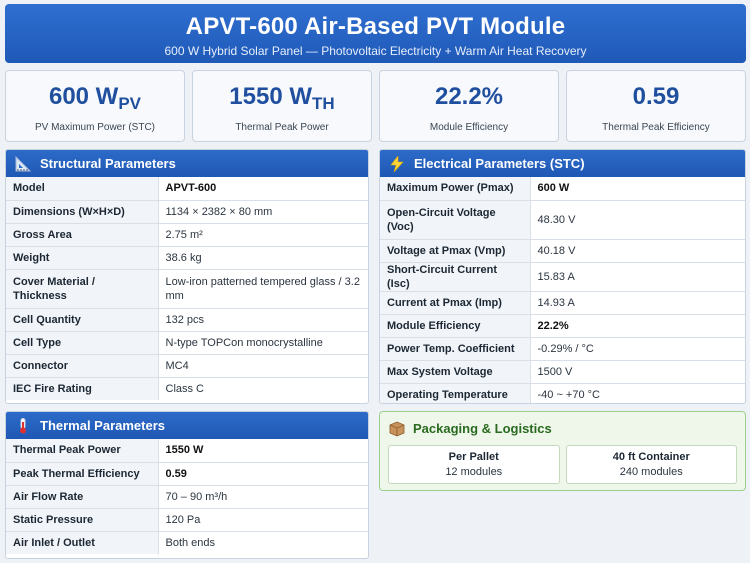 This screenshot has height=563, width=750. Describe the element at coordinates (190, 542) in the screenshot. I see `param-value: Both ends` at that location.